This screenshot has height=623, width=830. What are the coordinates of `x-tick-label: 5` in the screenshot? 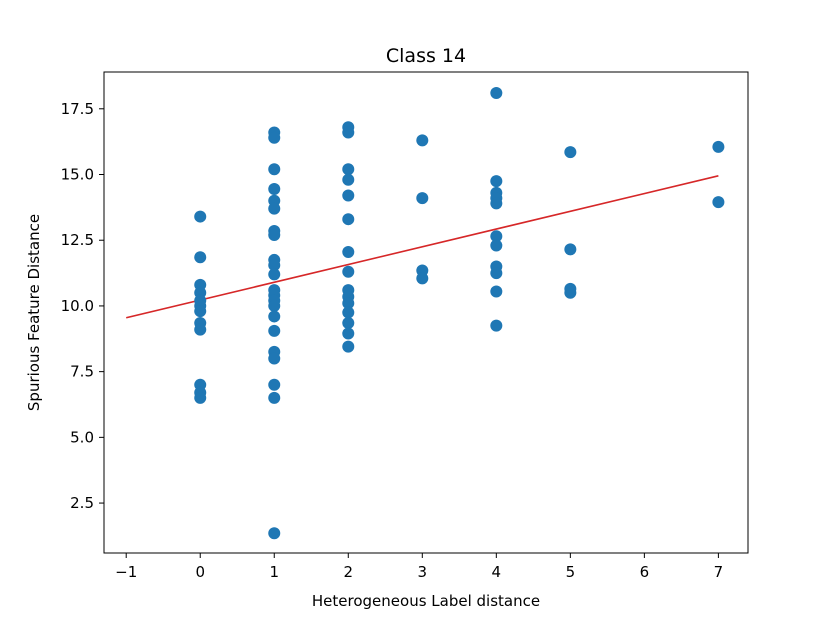 It's located at (571, 572).